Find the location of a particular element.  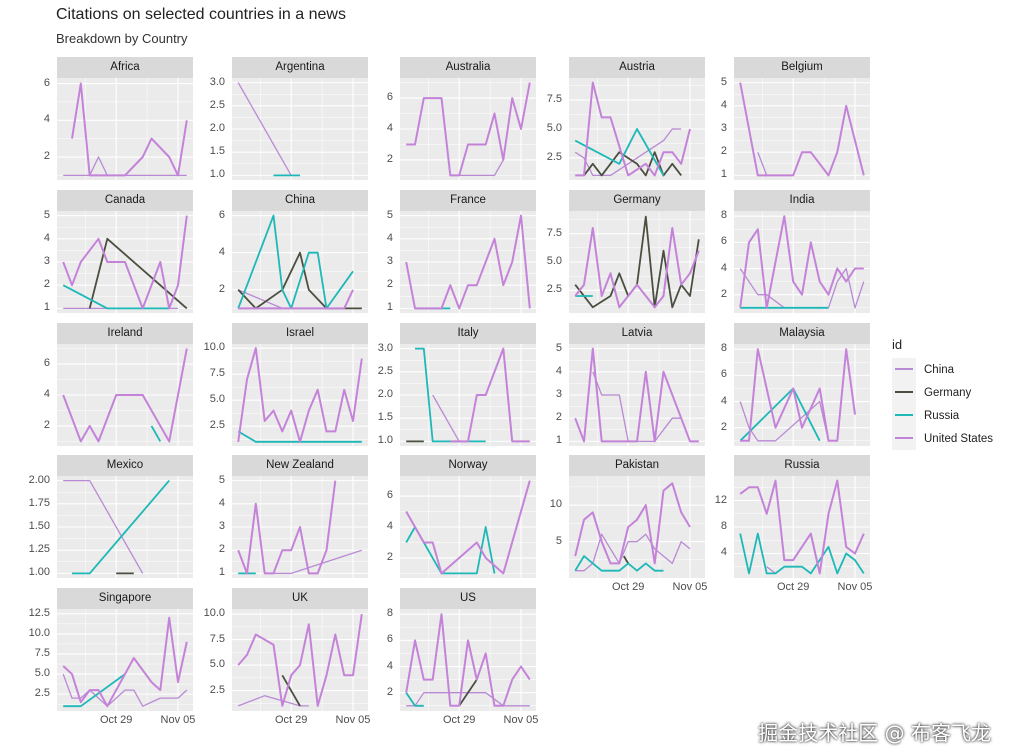

facet-panel: Singapore is located at coordinates (125, 649).